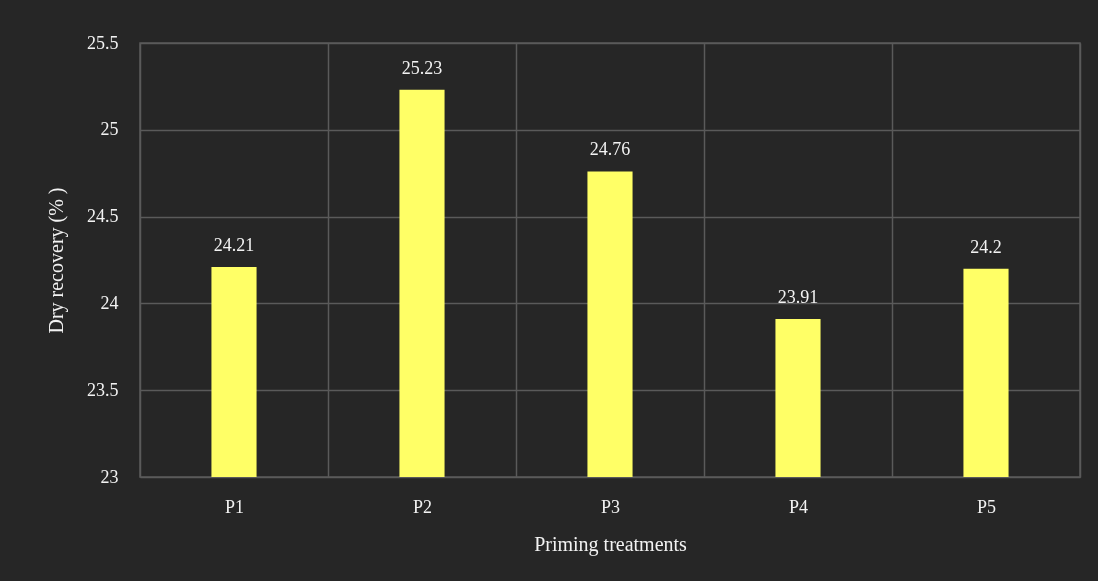 This screenshot has width=1098, height=581. What do you see at coordinates (103, 389) in the screenshot?
I see `y-tick-label: 23.5` at bounding box center [103, 389].